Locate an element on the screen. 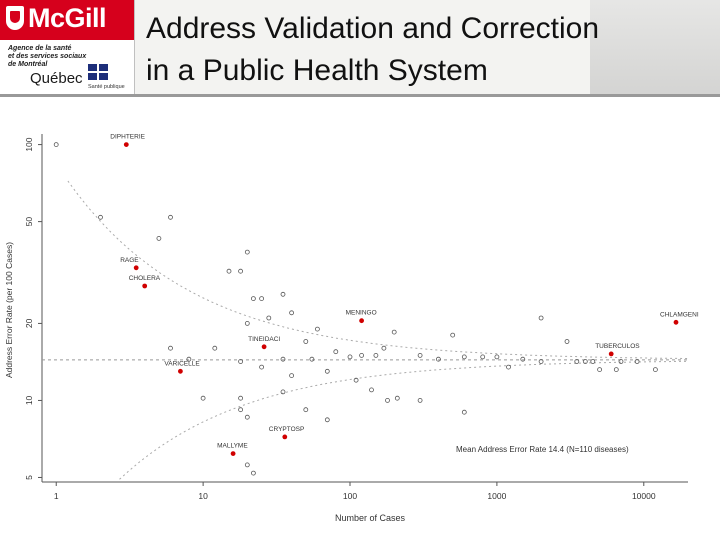  highlighted-point-label: TUBERCULOS is located at coordinates (617, 346).